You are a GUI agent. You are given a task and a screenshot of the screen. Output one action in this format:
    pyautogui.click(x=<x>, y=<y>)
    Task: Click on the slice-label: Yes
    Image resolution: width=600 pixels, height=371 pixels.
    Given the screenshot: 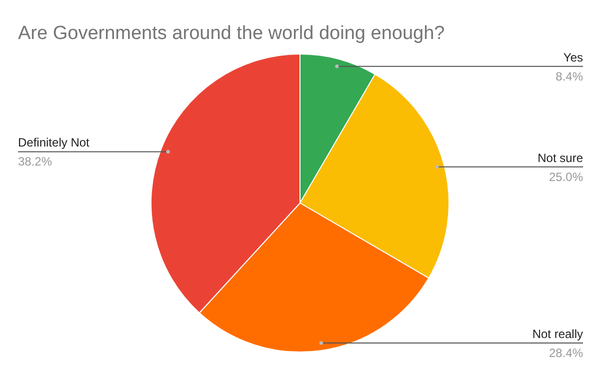 What is the action you would take?
    pyautogui.click(x=573, y=57)
    